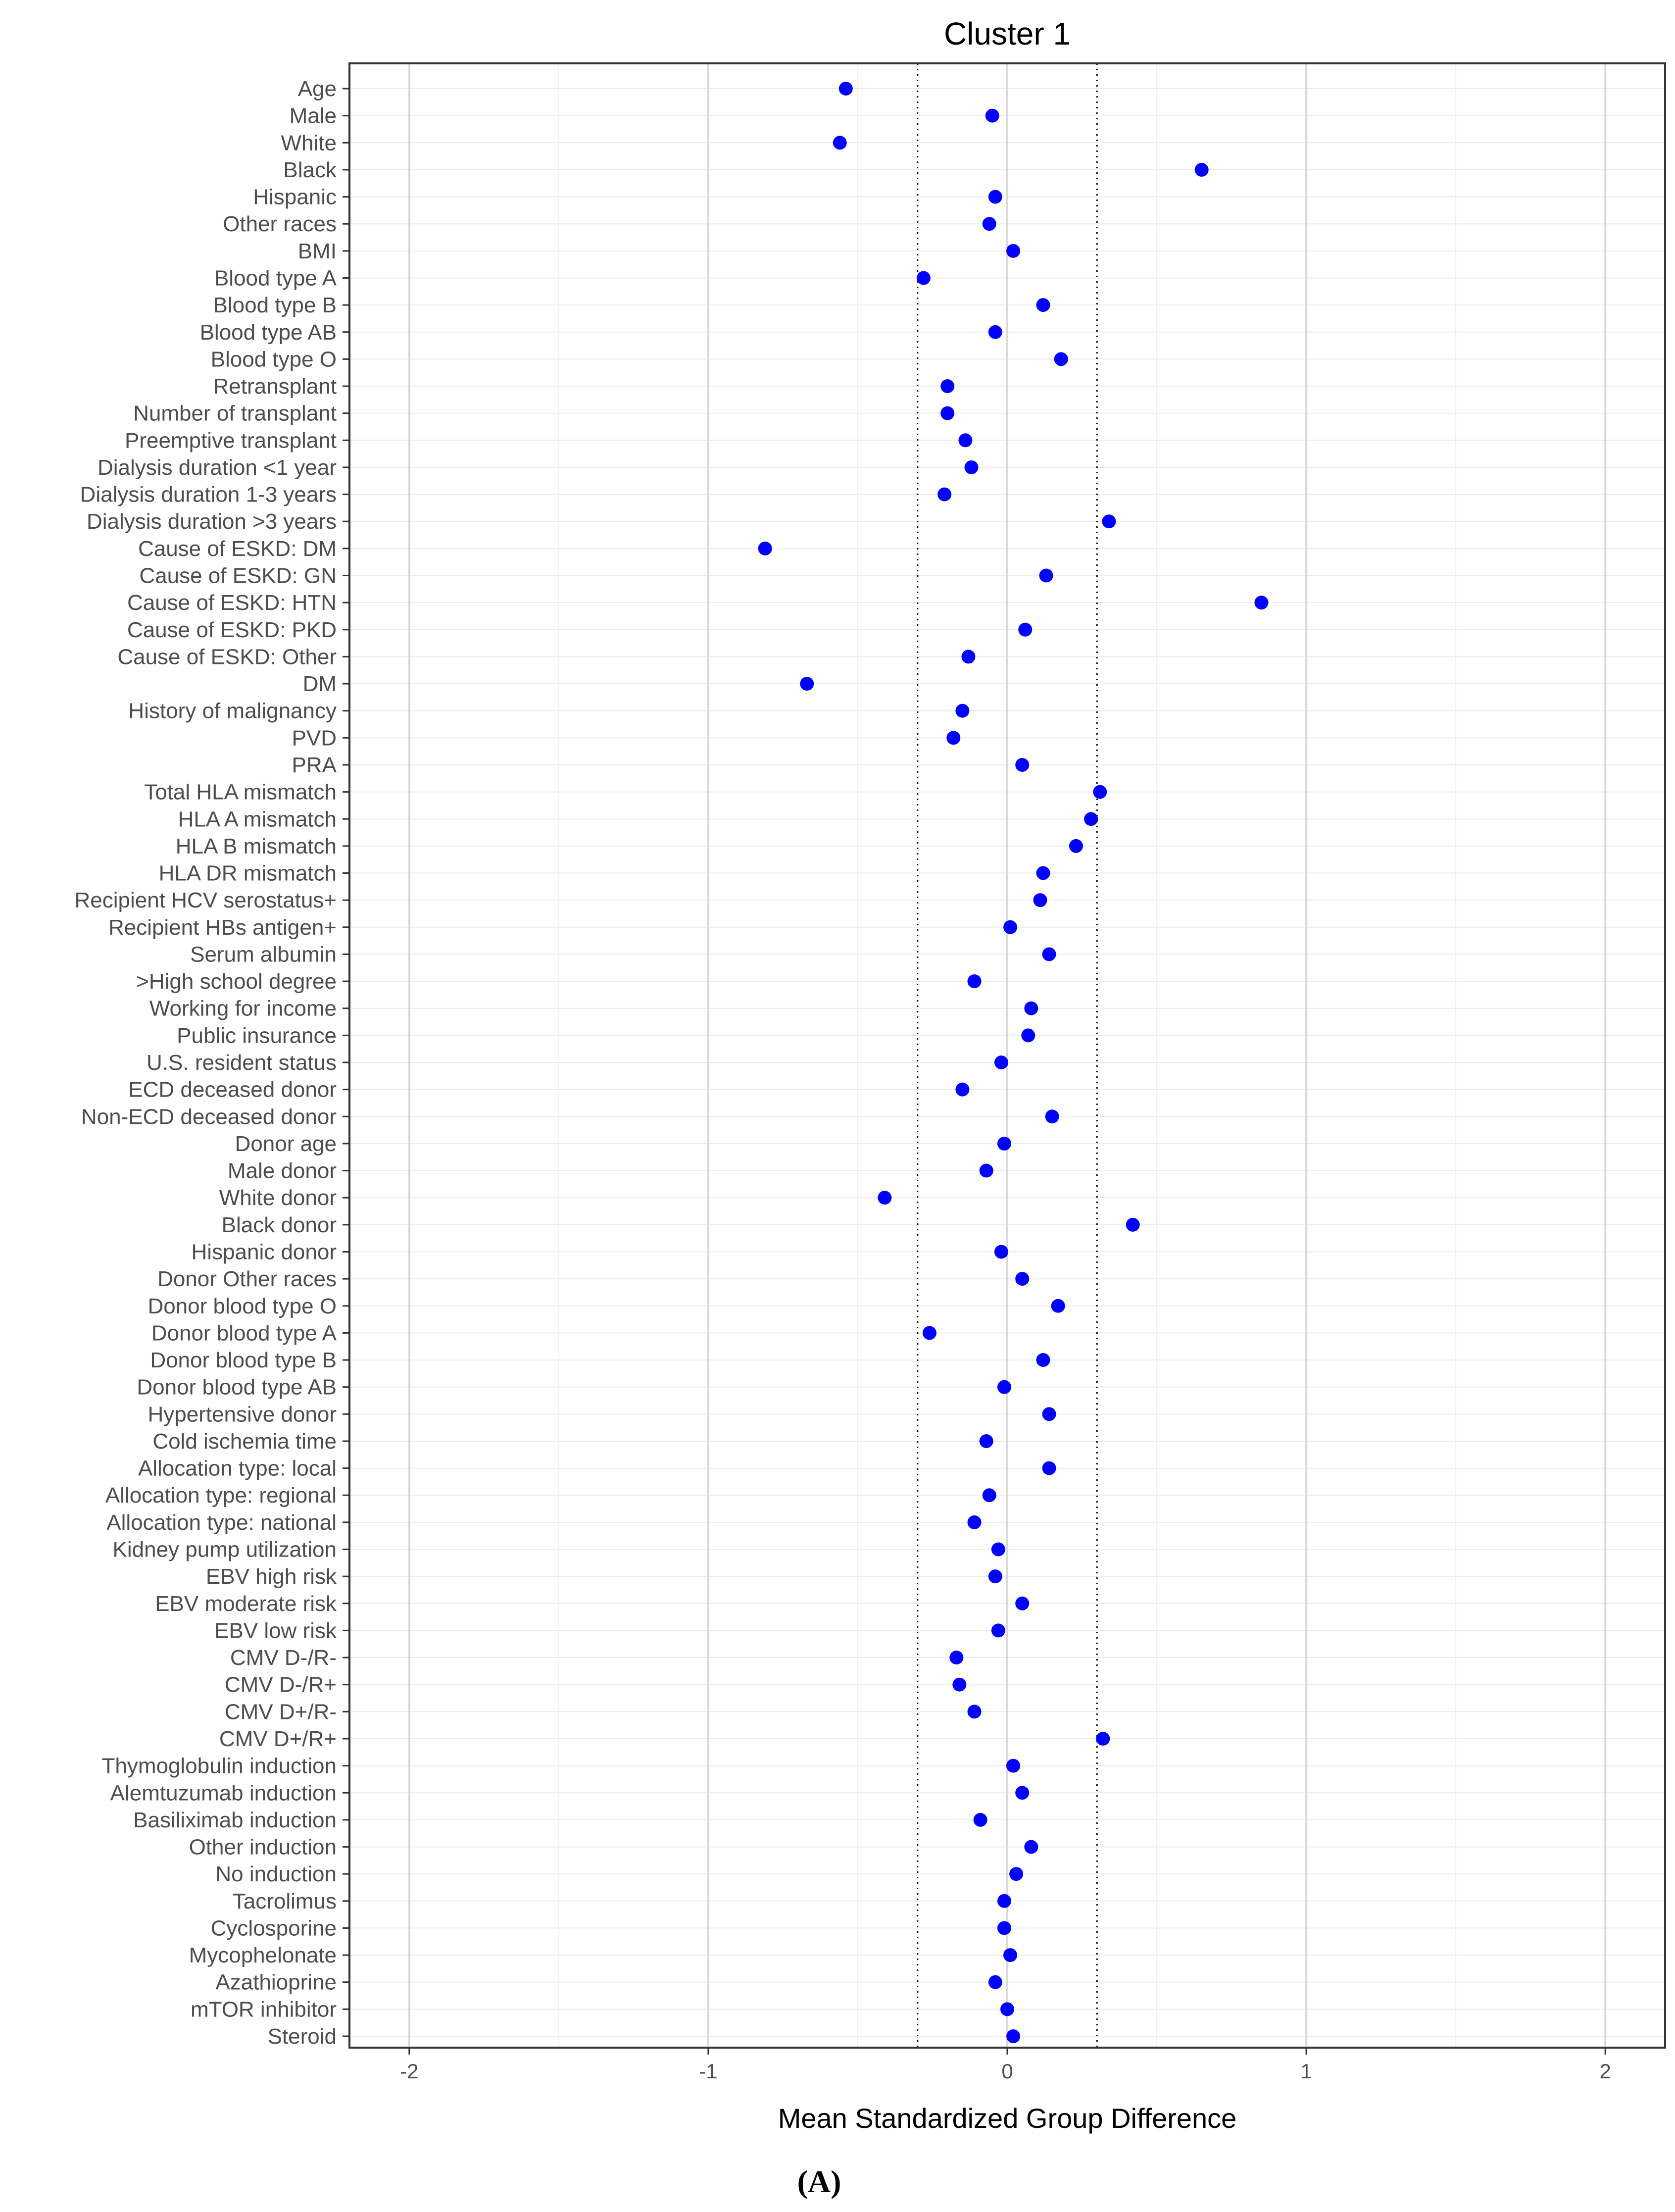 The width and height of the screenshot is (1675, 2212). What do you see at coordinates (281, 1712) in the screenshot?
I see `category-label: CMV D+/R-` at bounding box center [281, 1712].